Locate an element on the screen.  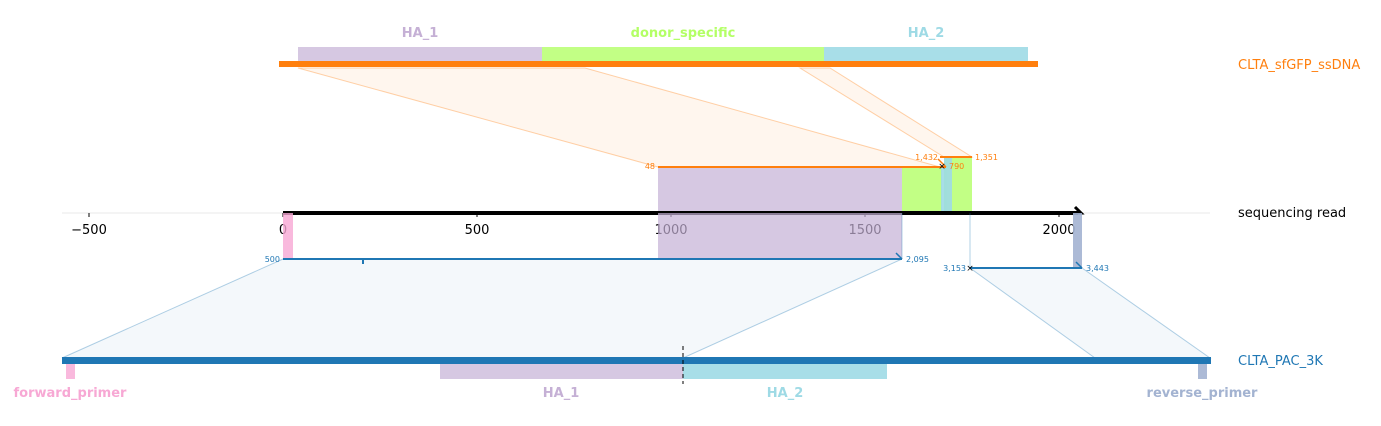
donor-feature-donor-specific-bar is located at coordinates (683, 54).